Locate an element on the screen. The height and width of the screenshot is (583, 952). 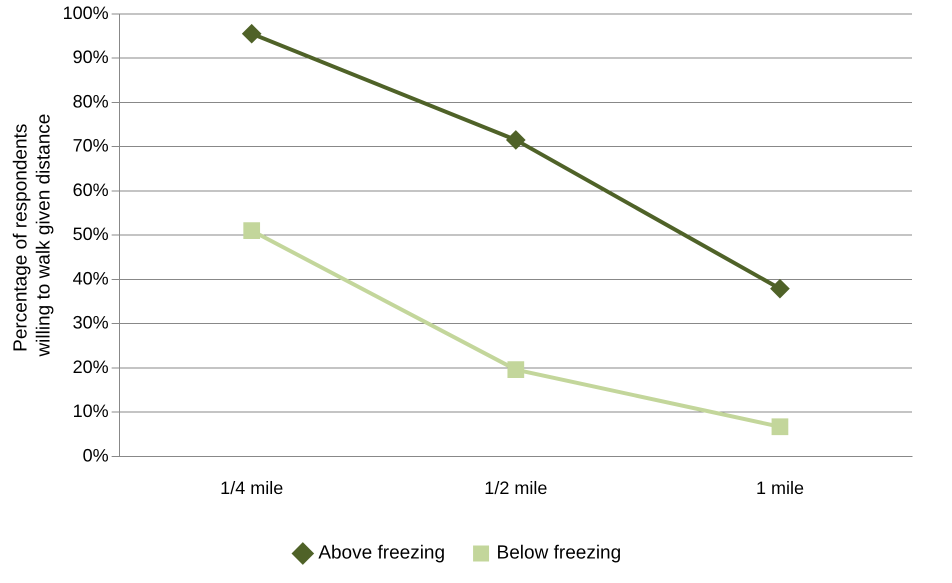
legend-label: Above freezing is located at coordinates (382, 553).